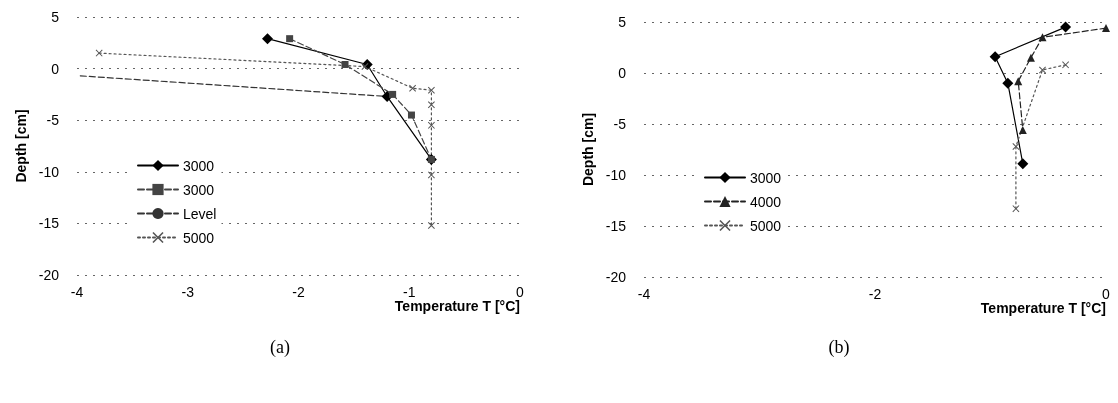  I want to click on x-tick-label: -3, so click(188, 292).